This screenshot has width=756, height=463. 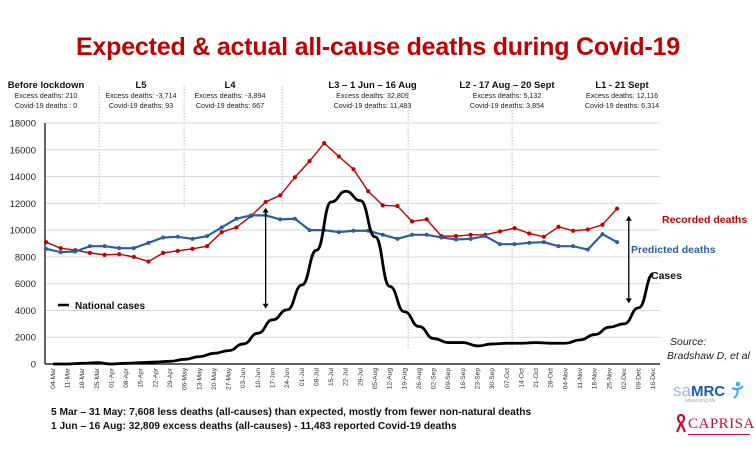 I want to click on x-tick-label: 25-Mar, so click(x=97, y=378).